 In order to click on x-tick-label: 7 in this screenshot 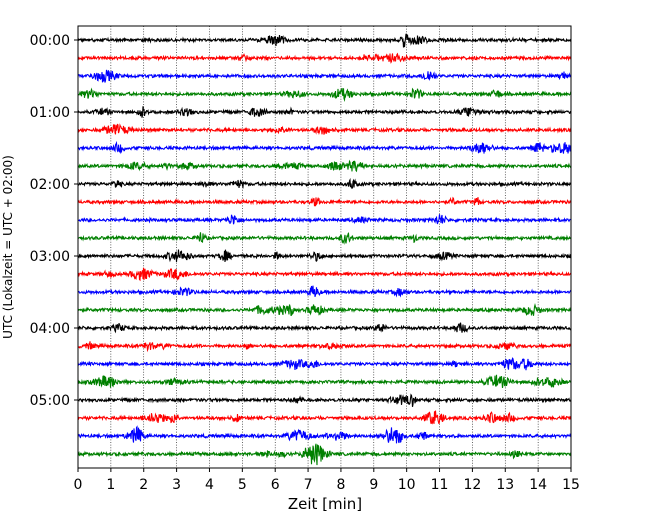, I will do `click(308, 485)`.